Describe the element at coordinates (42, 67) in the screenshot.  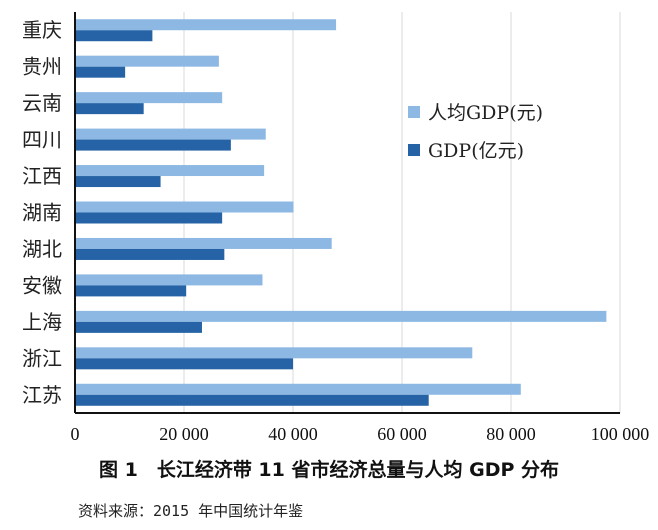
I see `category-label: 贵州` at that location.